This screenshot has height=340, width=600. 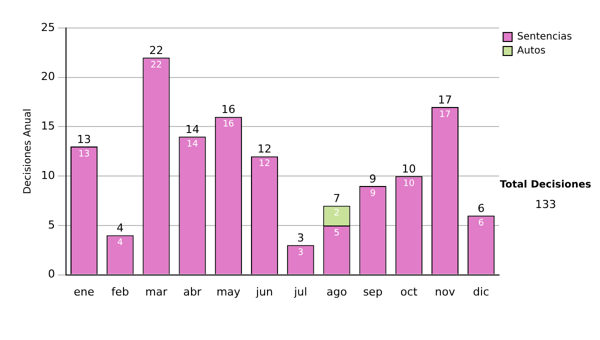 I want to click on x-tick-label: jul, so click(x=300, y=291).